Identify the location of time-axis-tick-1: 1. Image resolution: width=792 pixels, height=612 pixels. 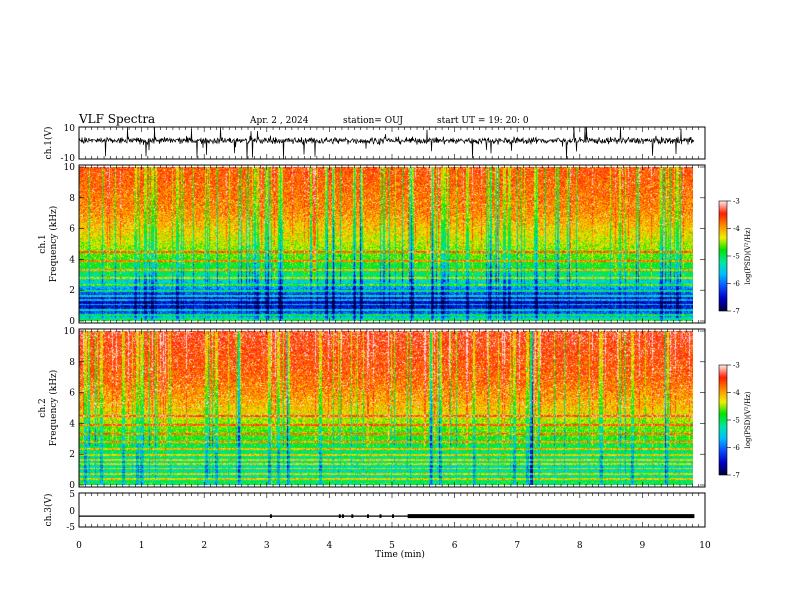
(142, 546).